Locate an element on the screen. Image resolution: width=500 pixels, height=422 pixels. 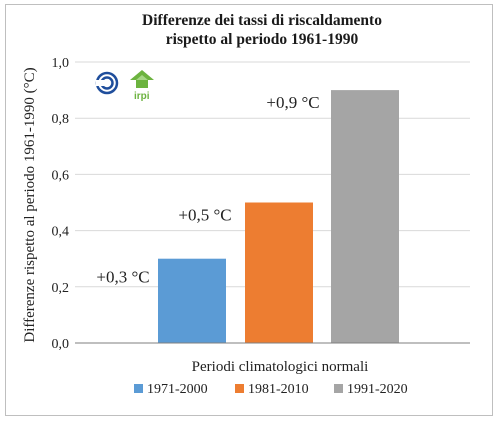
y-tick-label: 0,2 is located at coordinates (61, 288).